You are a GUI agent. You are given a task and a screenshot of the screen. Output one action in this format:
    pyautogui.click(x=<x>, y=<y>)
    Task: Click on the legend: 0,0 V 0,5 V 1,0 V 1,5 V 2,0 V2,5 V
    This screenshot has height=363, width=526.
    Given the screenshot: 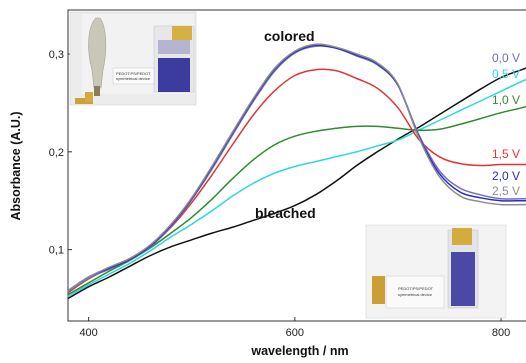 What is the action you would take?
    pyautogui.click(x=506, y=124)
    